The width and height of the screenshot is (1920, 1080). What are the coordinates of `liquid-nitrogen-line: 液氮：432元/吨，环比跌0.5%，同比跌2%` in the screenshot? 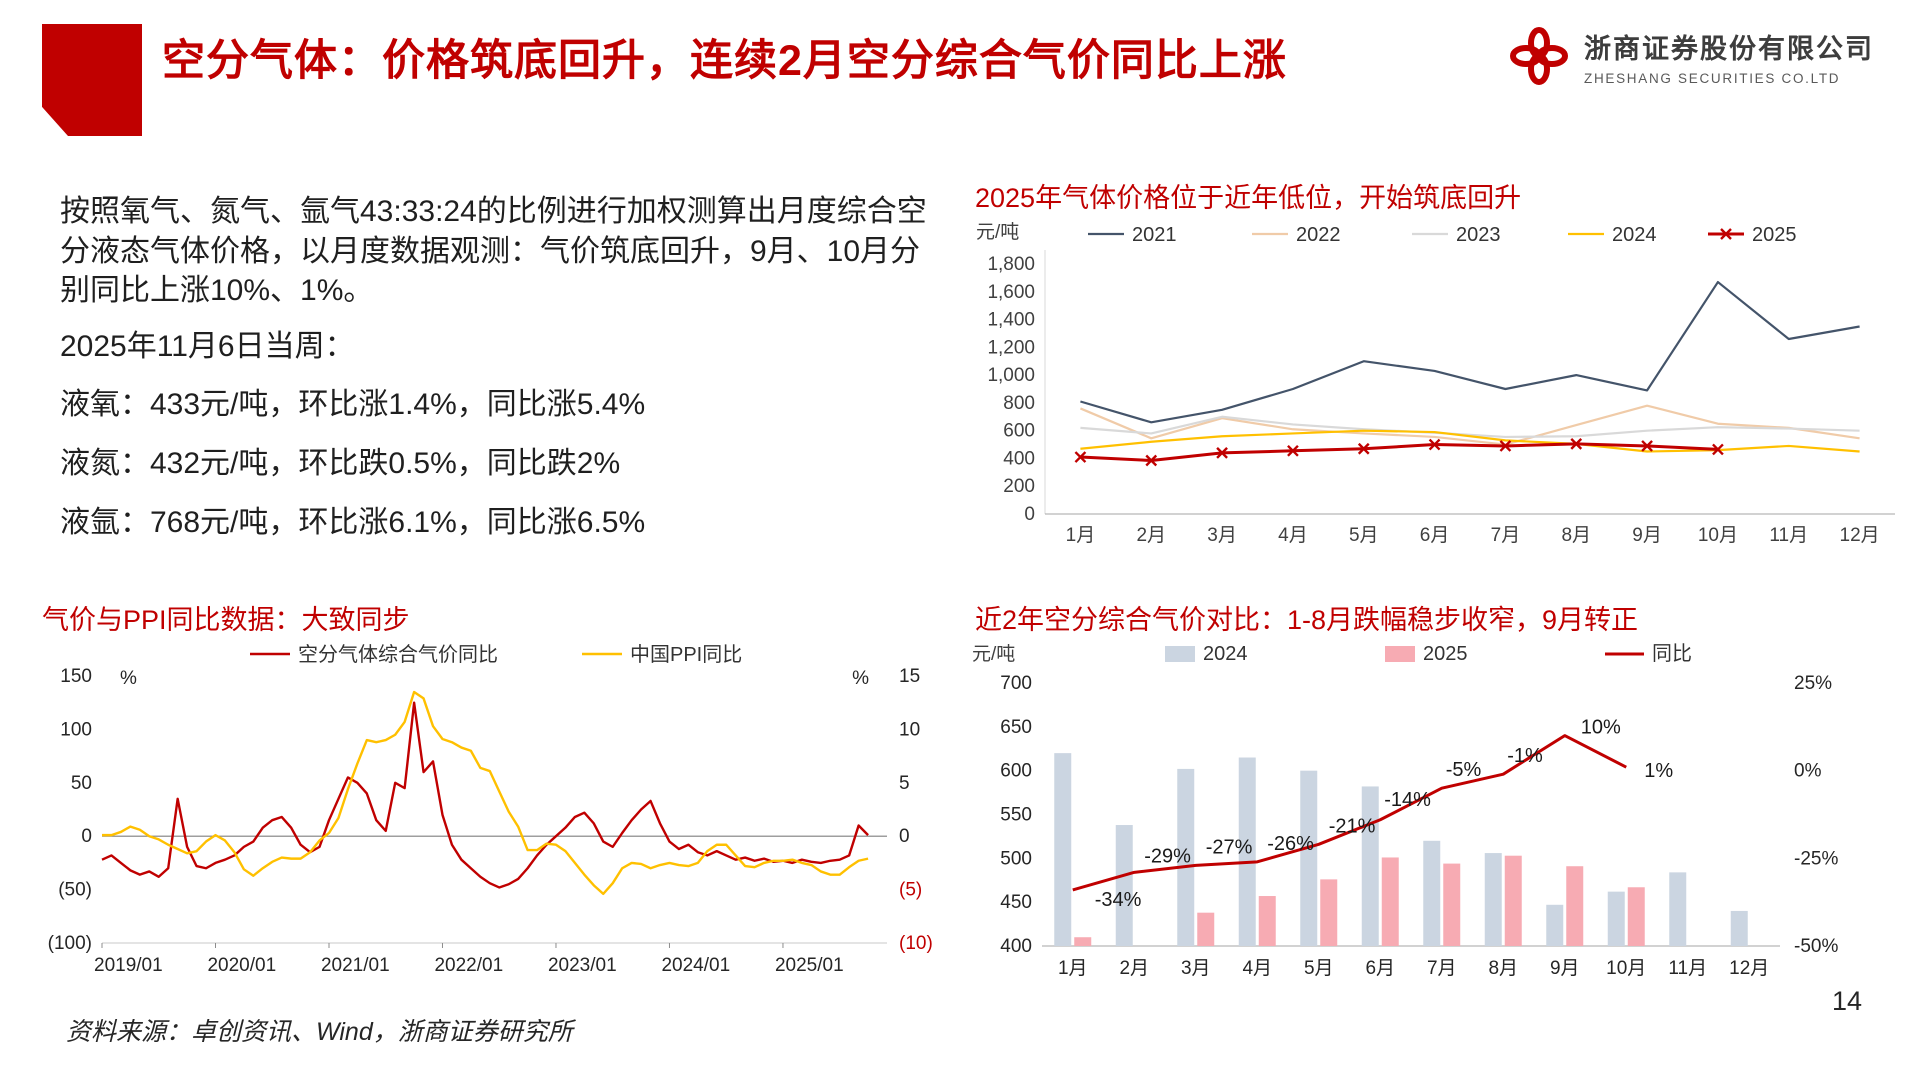 It's located at (340, 463).